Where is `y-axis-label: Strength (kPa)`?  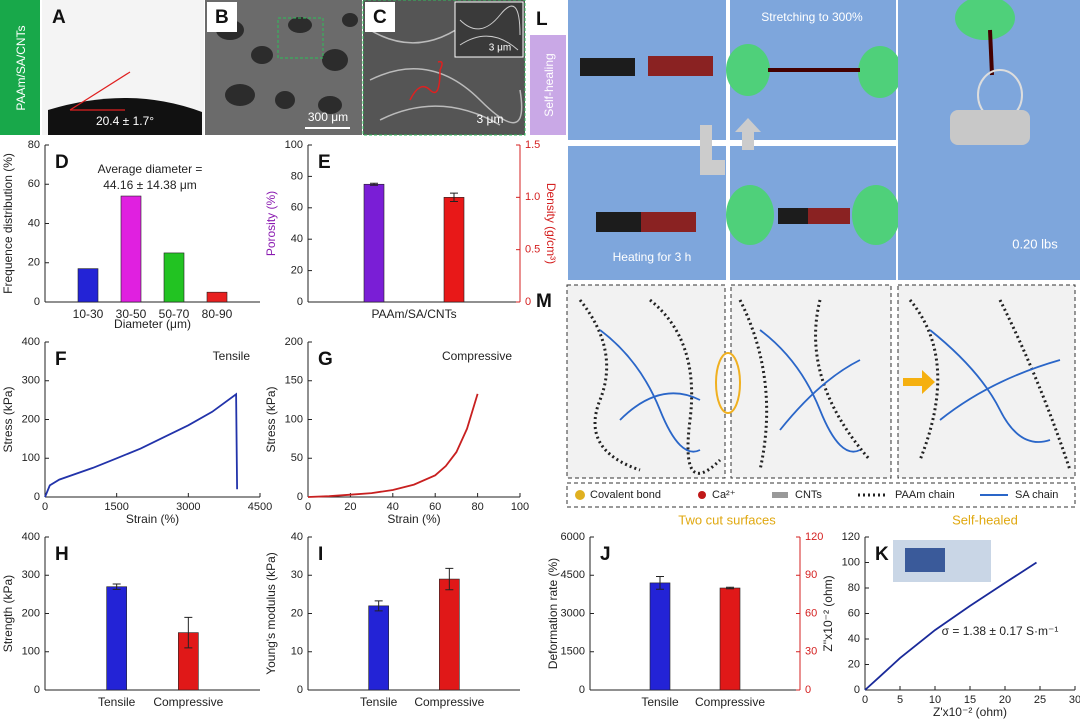
y-axis-label: Strength (kPa) is located at coordinates (8, 613).